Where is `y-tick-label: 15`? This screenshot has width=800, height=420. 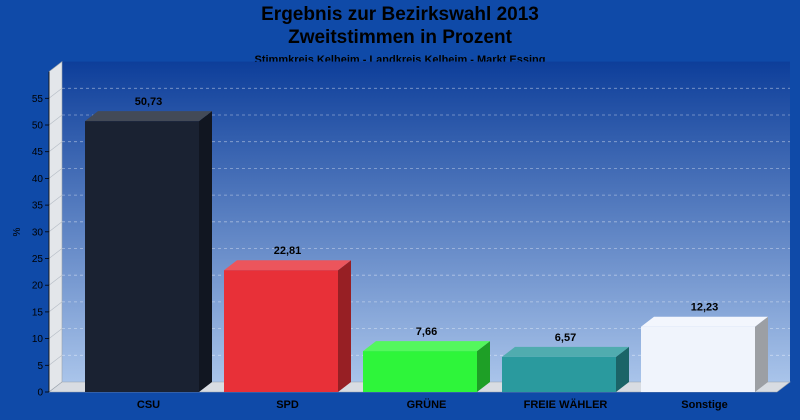 y-tick-label: 15 is located at coordinates (38, 312).